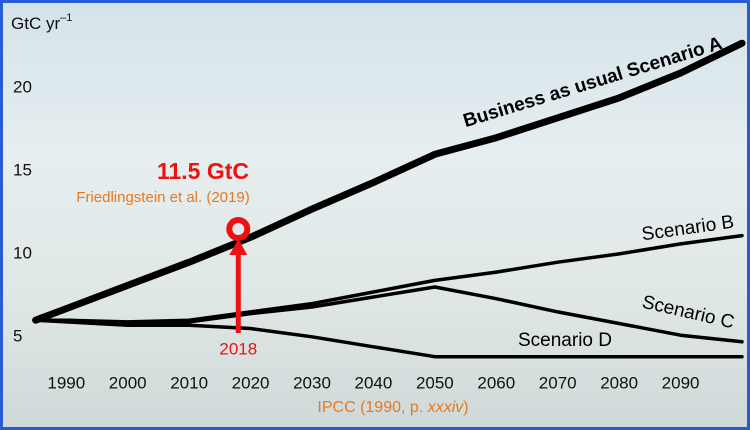 Image resolution: width=750 pixels, height=430 pixels. Describe the element at coordinates (372, 407) in the screenshot. I see `source-text: IPCC (1990, p.` at that location.